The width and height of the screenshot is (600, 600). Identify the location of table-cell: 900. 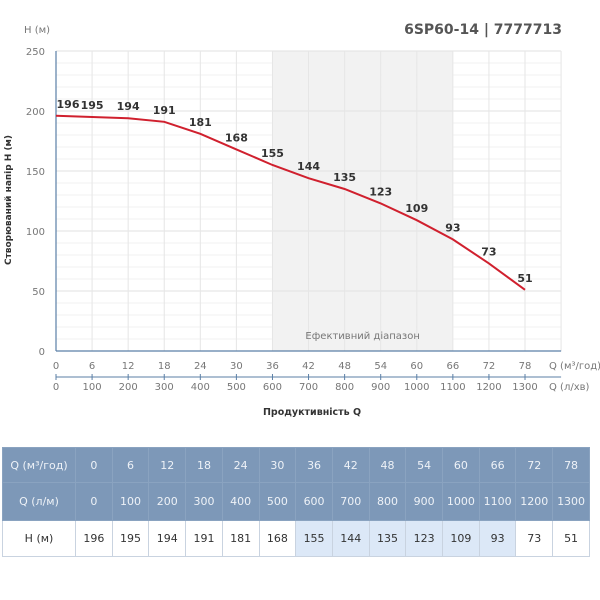
(424, 501).